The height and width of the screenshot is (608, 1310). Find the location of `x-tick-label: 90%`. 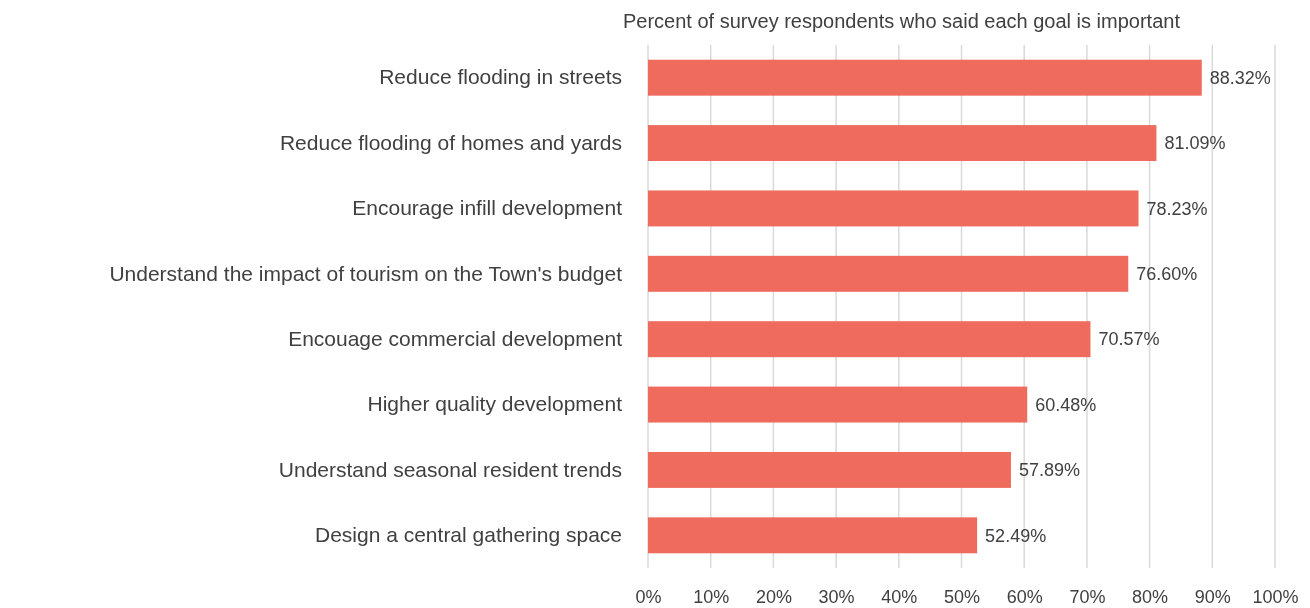

x-tick-label: 90% is located at coordinates (1212, 596).